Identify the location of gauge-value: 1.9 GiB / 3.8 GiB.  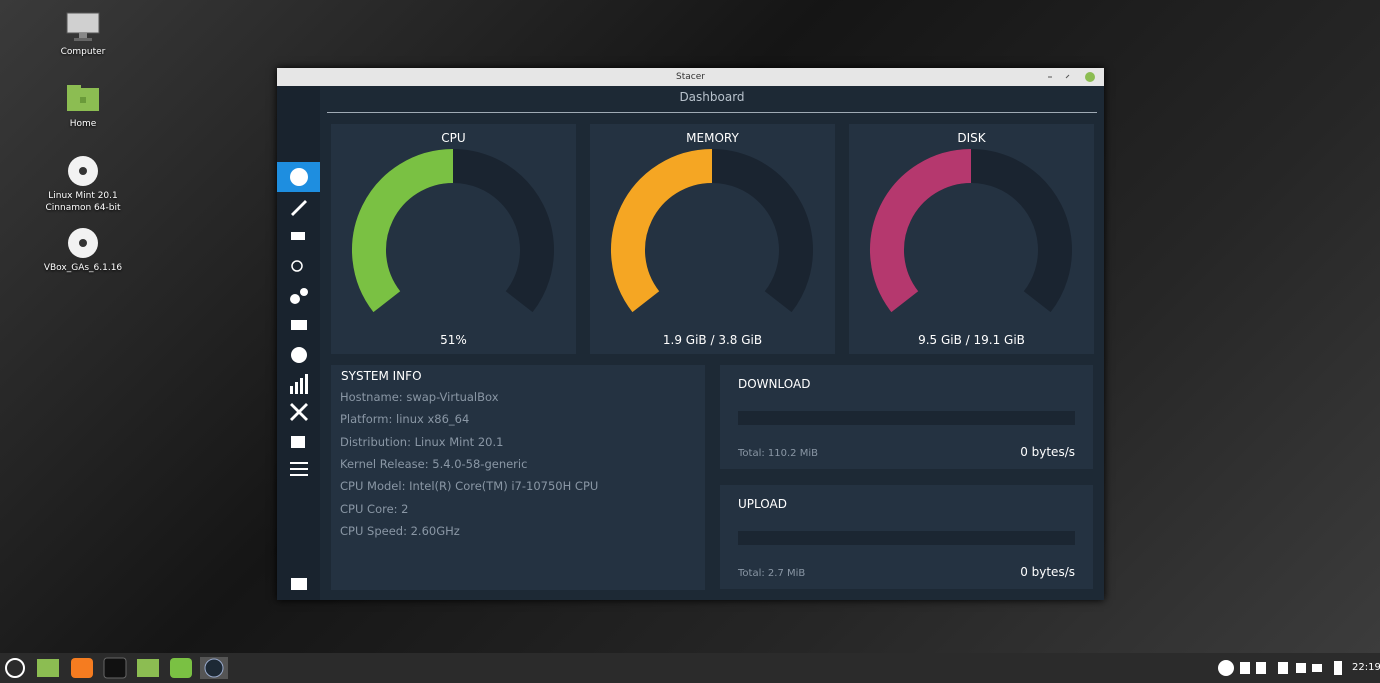
(712, 340).